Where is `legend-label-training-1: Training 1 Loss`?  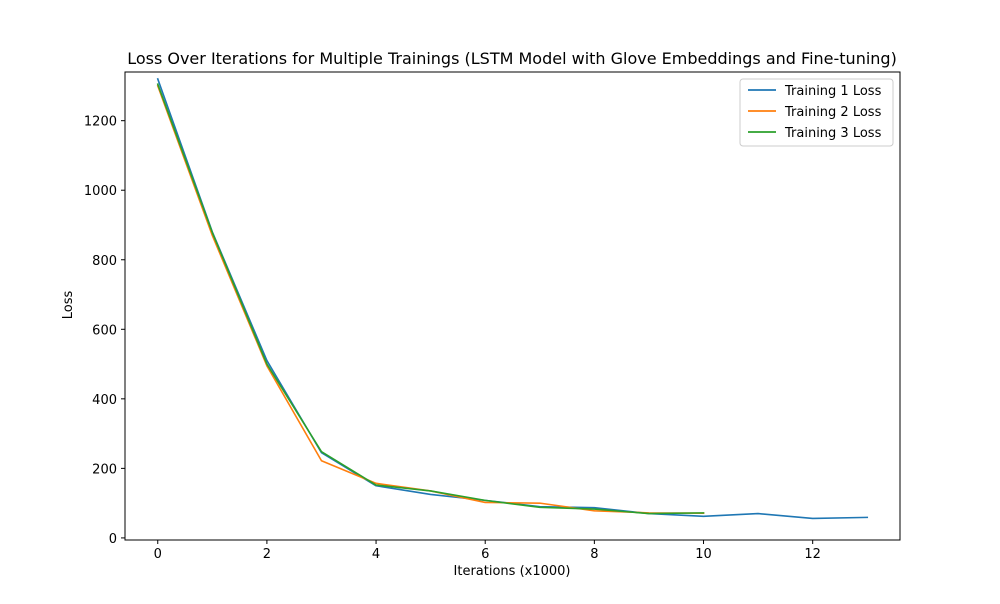 legend-label-training-1: Training 1 Loss is located at coordinates (833, 91).